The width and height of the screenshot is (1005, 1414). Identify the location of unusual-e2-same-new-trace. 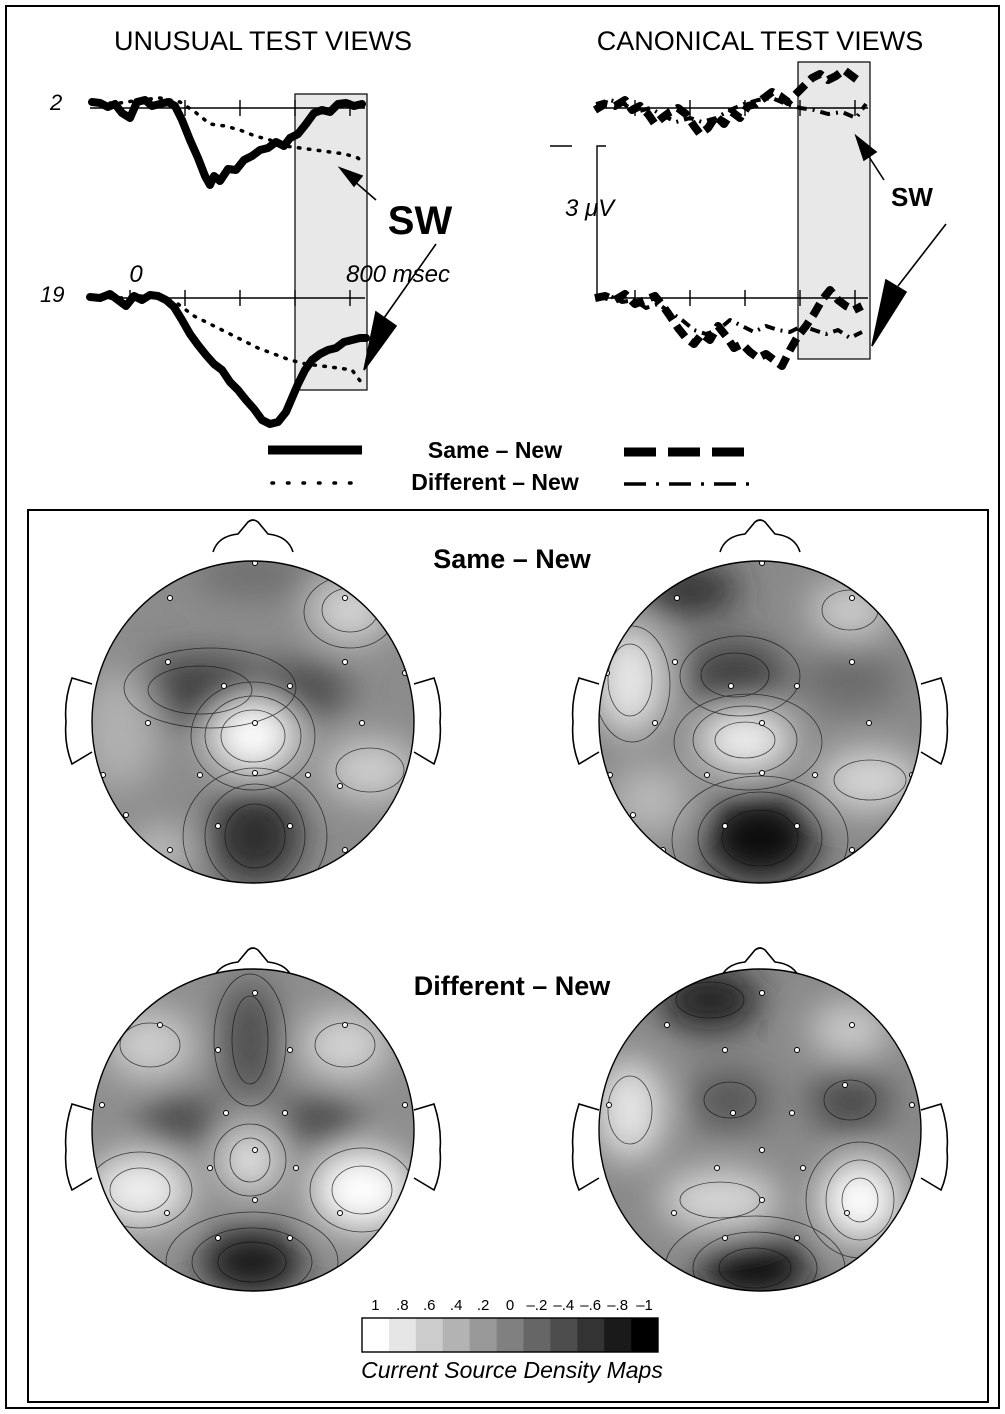
(227, 142).